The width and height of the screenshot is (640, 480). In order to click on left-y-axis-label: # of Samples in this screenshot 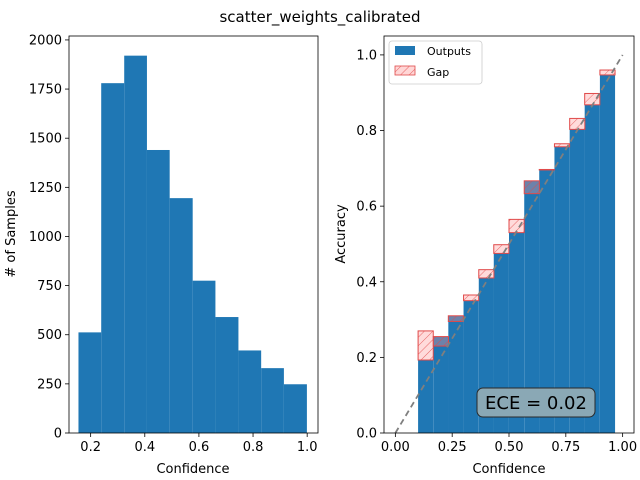, I will do `click(11, 233)`.